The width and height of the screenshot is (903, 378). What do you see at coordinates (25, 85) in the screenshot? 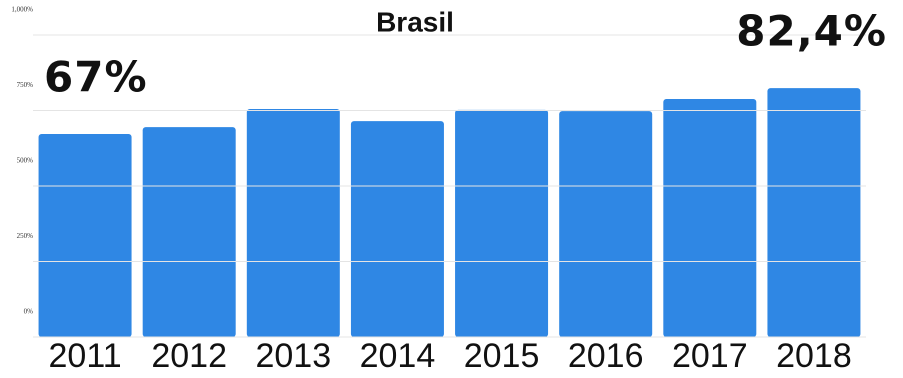
I see `y-tick-label: 750%` at bounding box center [25, 85].